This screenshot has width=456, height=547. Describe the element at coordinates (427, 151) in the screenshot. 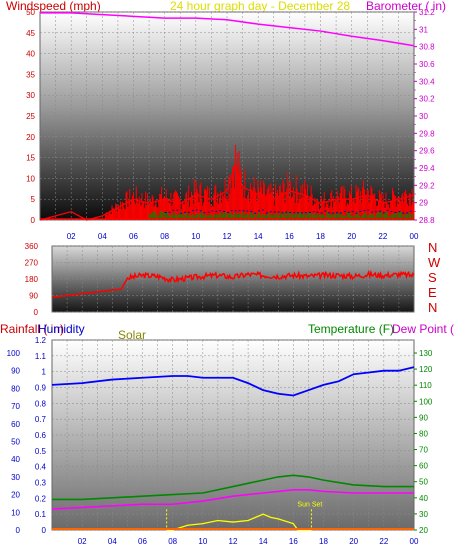

I see `barometer-tick: 29.6` at that location.